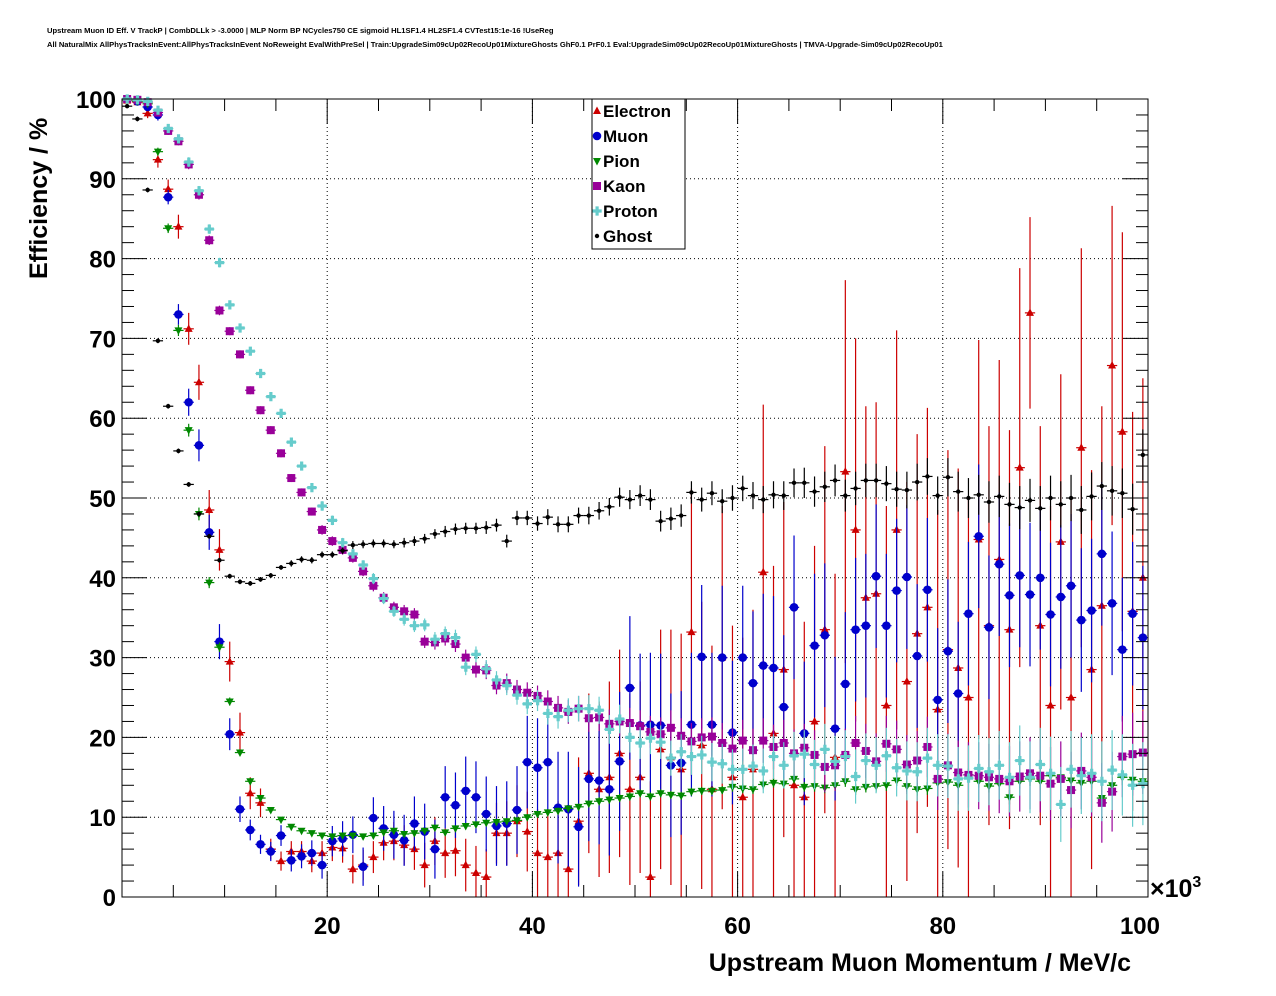 This screenshot has width=1276, height=996. I want to click on x-tick-label: 80, so click(942, 926).